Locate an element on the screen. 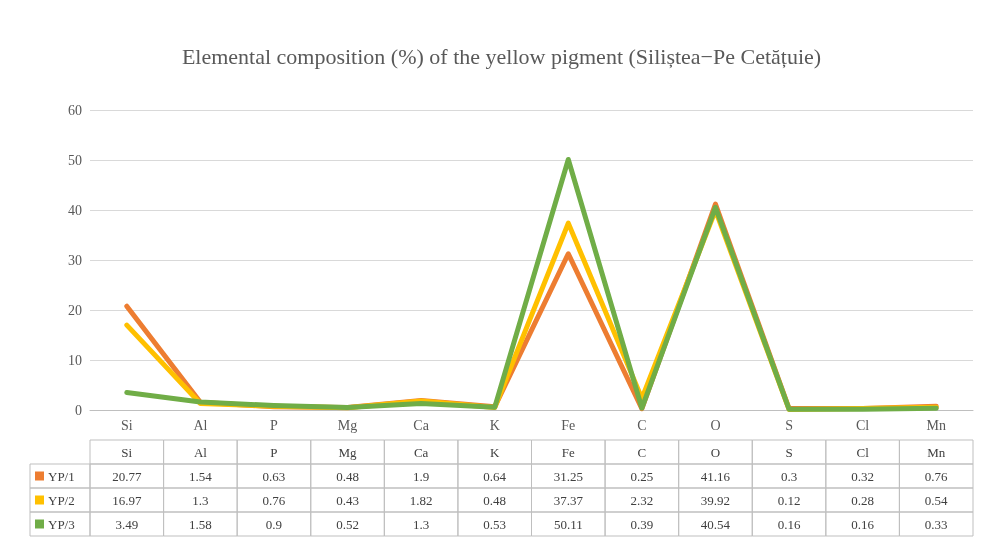 Image resolution: width=1003 pixels, height=560 pixels. x-tick-label: Mg is located at coordinates (347, 425).